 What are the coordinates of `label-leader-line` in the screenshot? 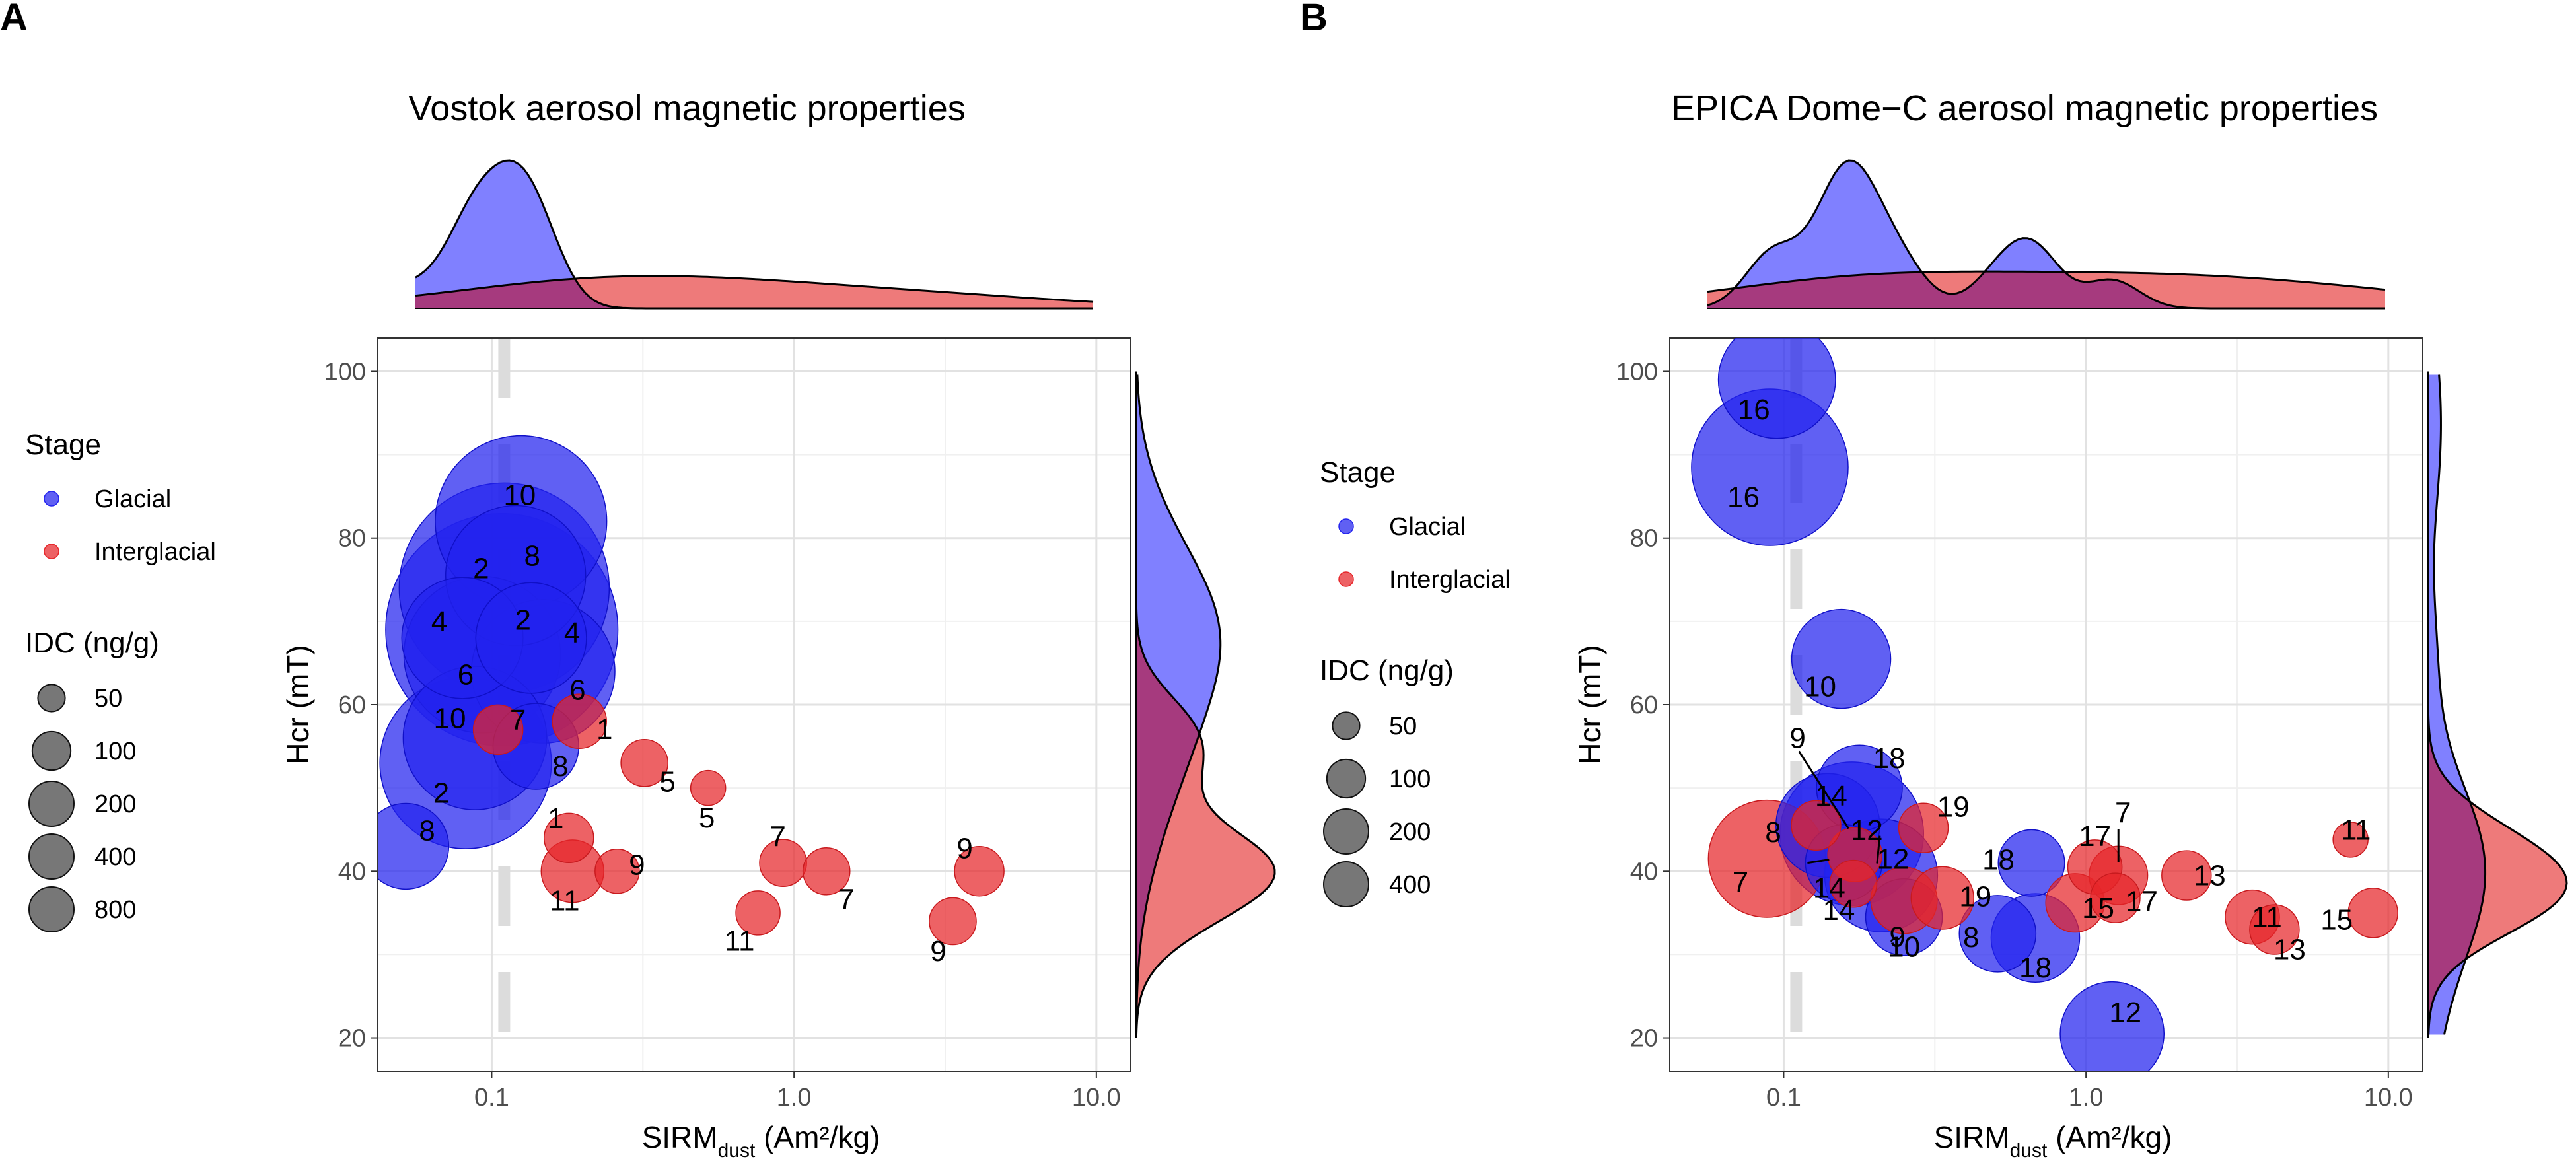 It's located at (1819, 862).